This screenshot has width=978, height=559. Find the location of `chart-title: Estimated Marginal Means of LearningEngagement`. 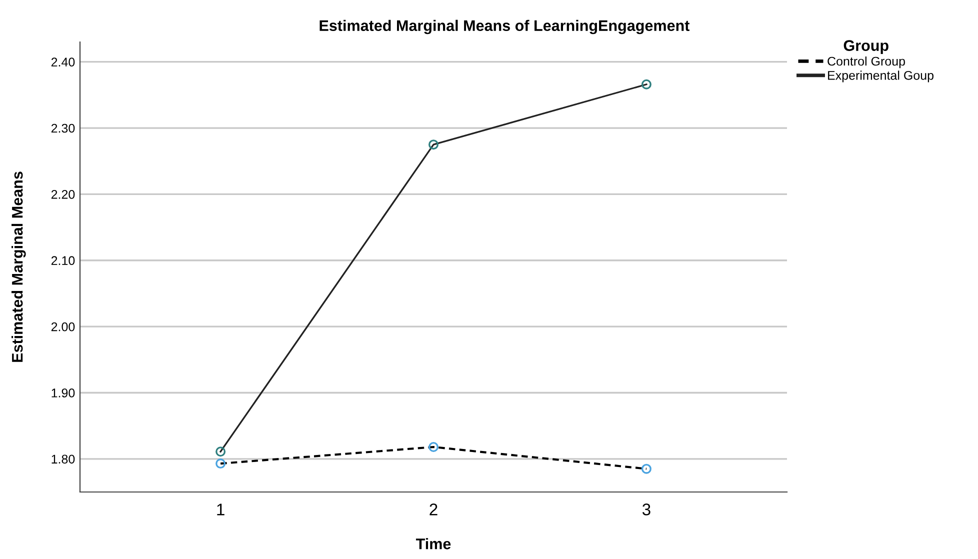

chart-title: Estimated Marginal Means of LearningEngagement is located at coordinates (505, 27).